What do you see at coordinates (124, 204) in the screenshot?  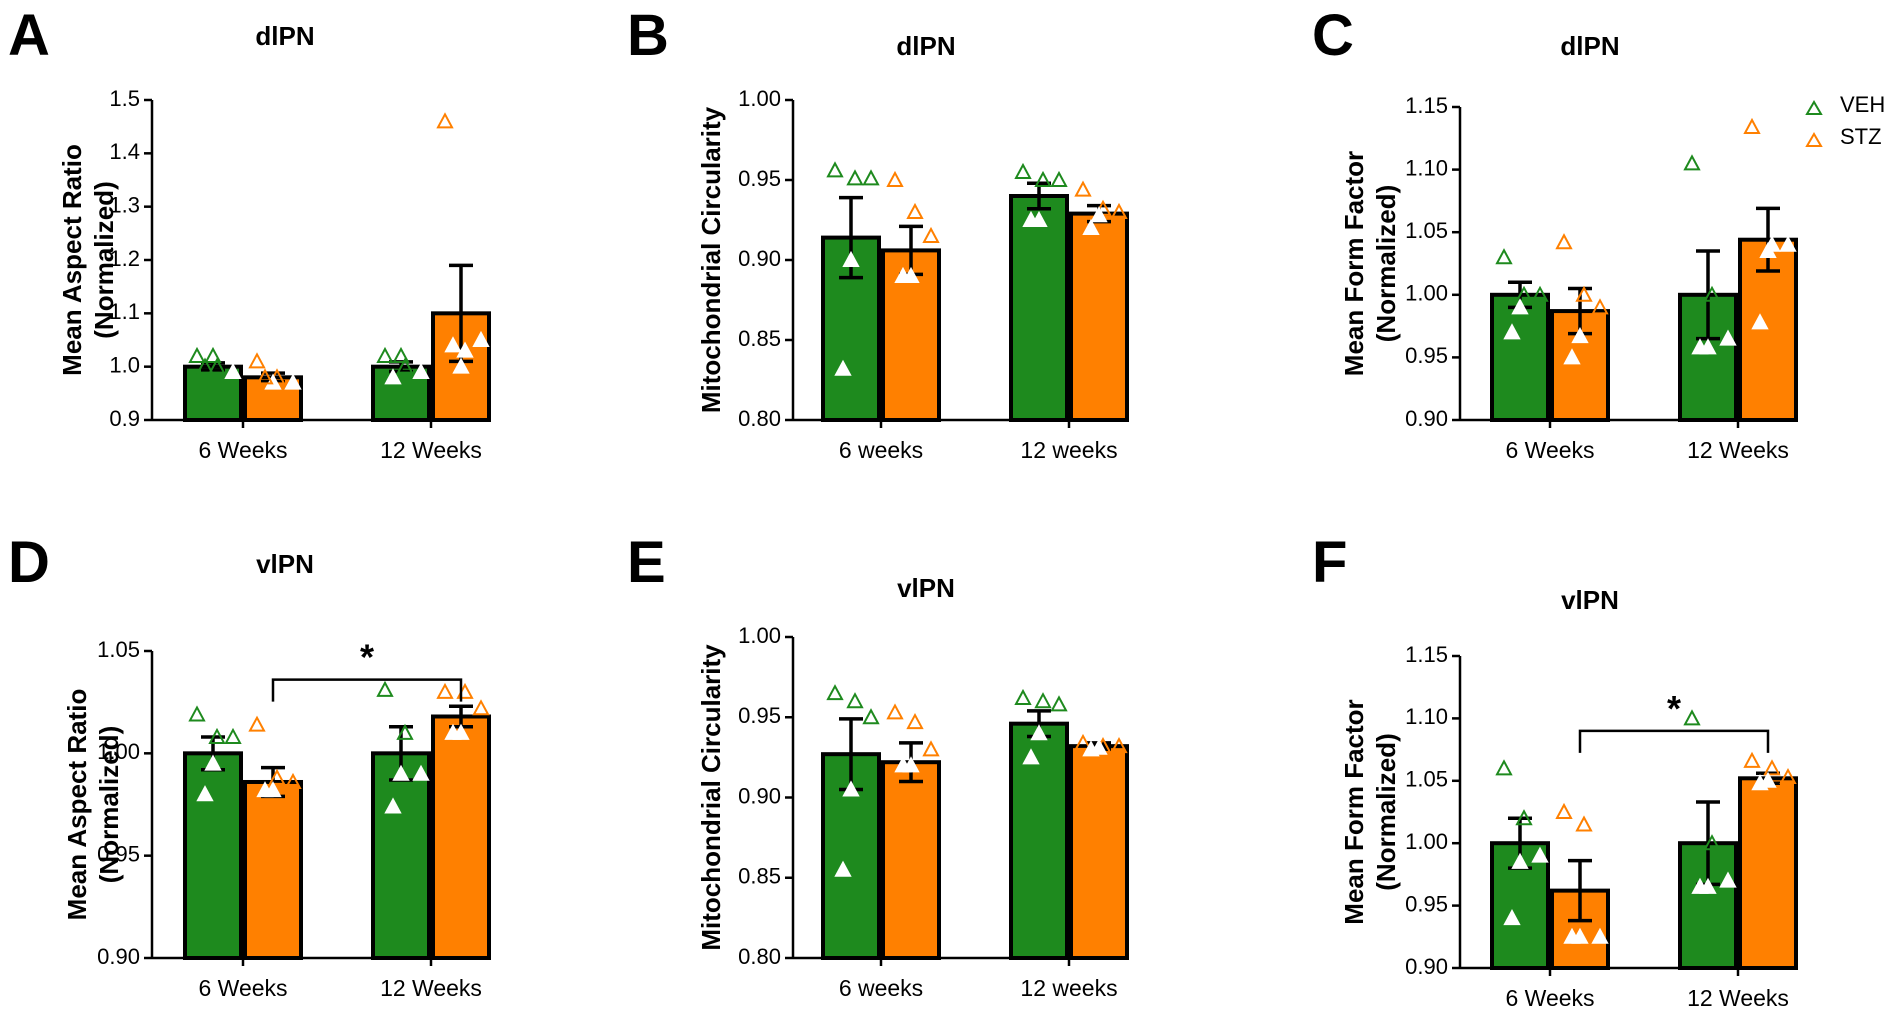 I see `y-tick-label: 1.3` at bounding box center [124, 204].